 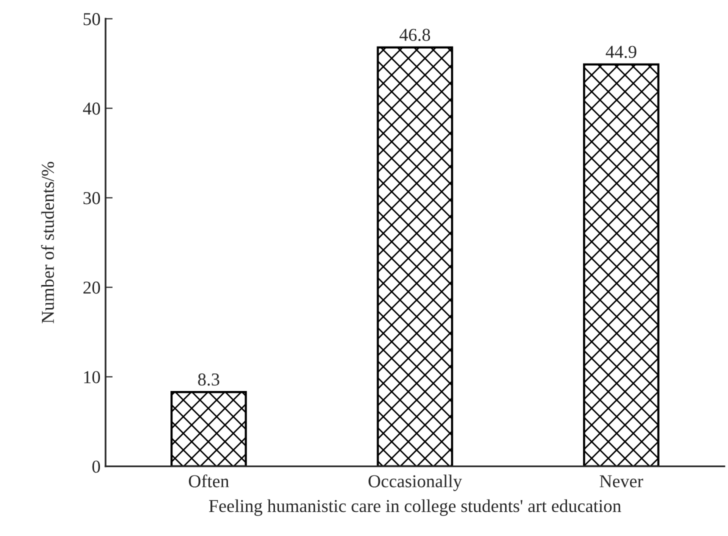 I want to click on y-tick-label: 0, so click(x=96, y=466).